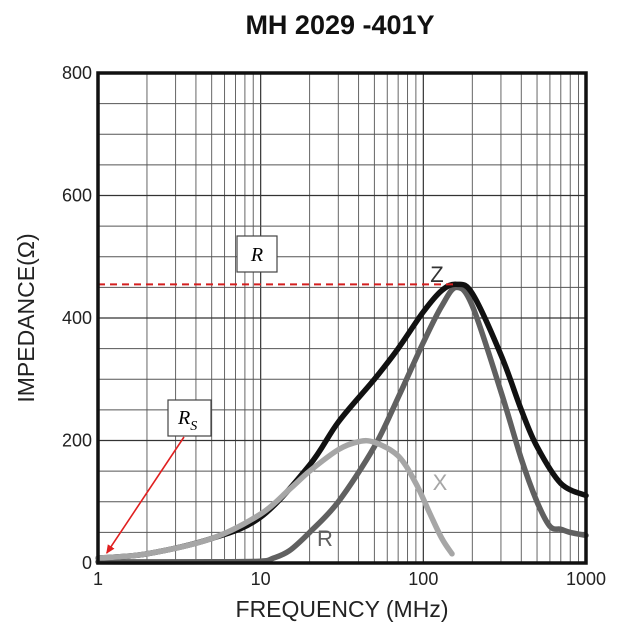 The height and width of the screenshot is (637, 624). What do you see at coordinates (339, 25) in the screenshot?
I see `chart-title: MH 2029 -401Y` at bounding box center [339, 25].